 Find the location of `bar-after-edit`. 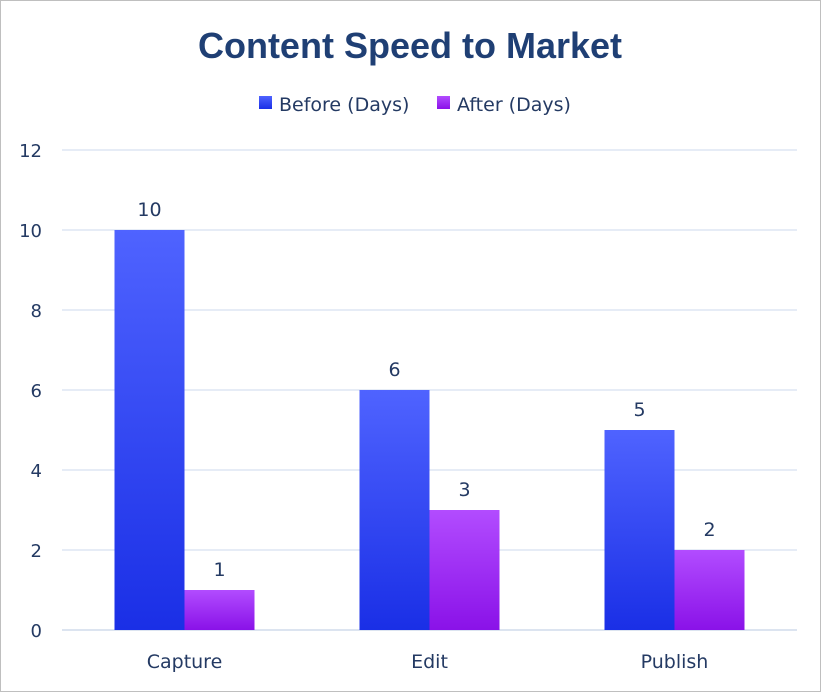

bar-after-edit is located at coordinates (464, 570).